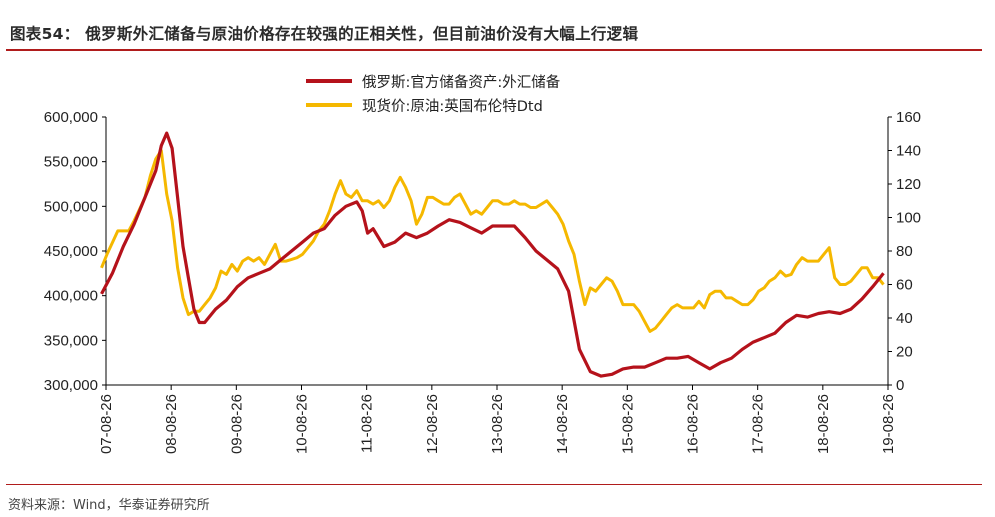  Describe the element at coordinates (758, 424) in the screenshot. I see `x-tick-label: 17-08-26` at that location.